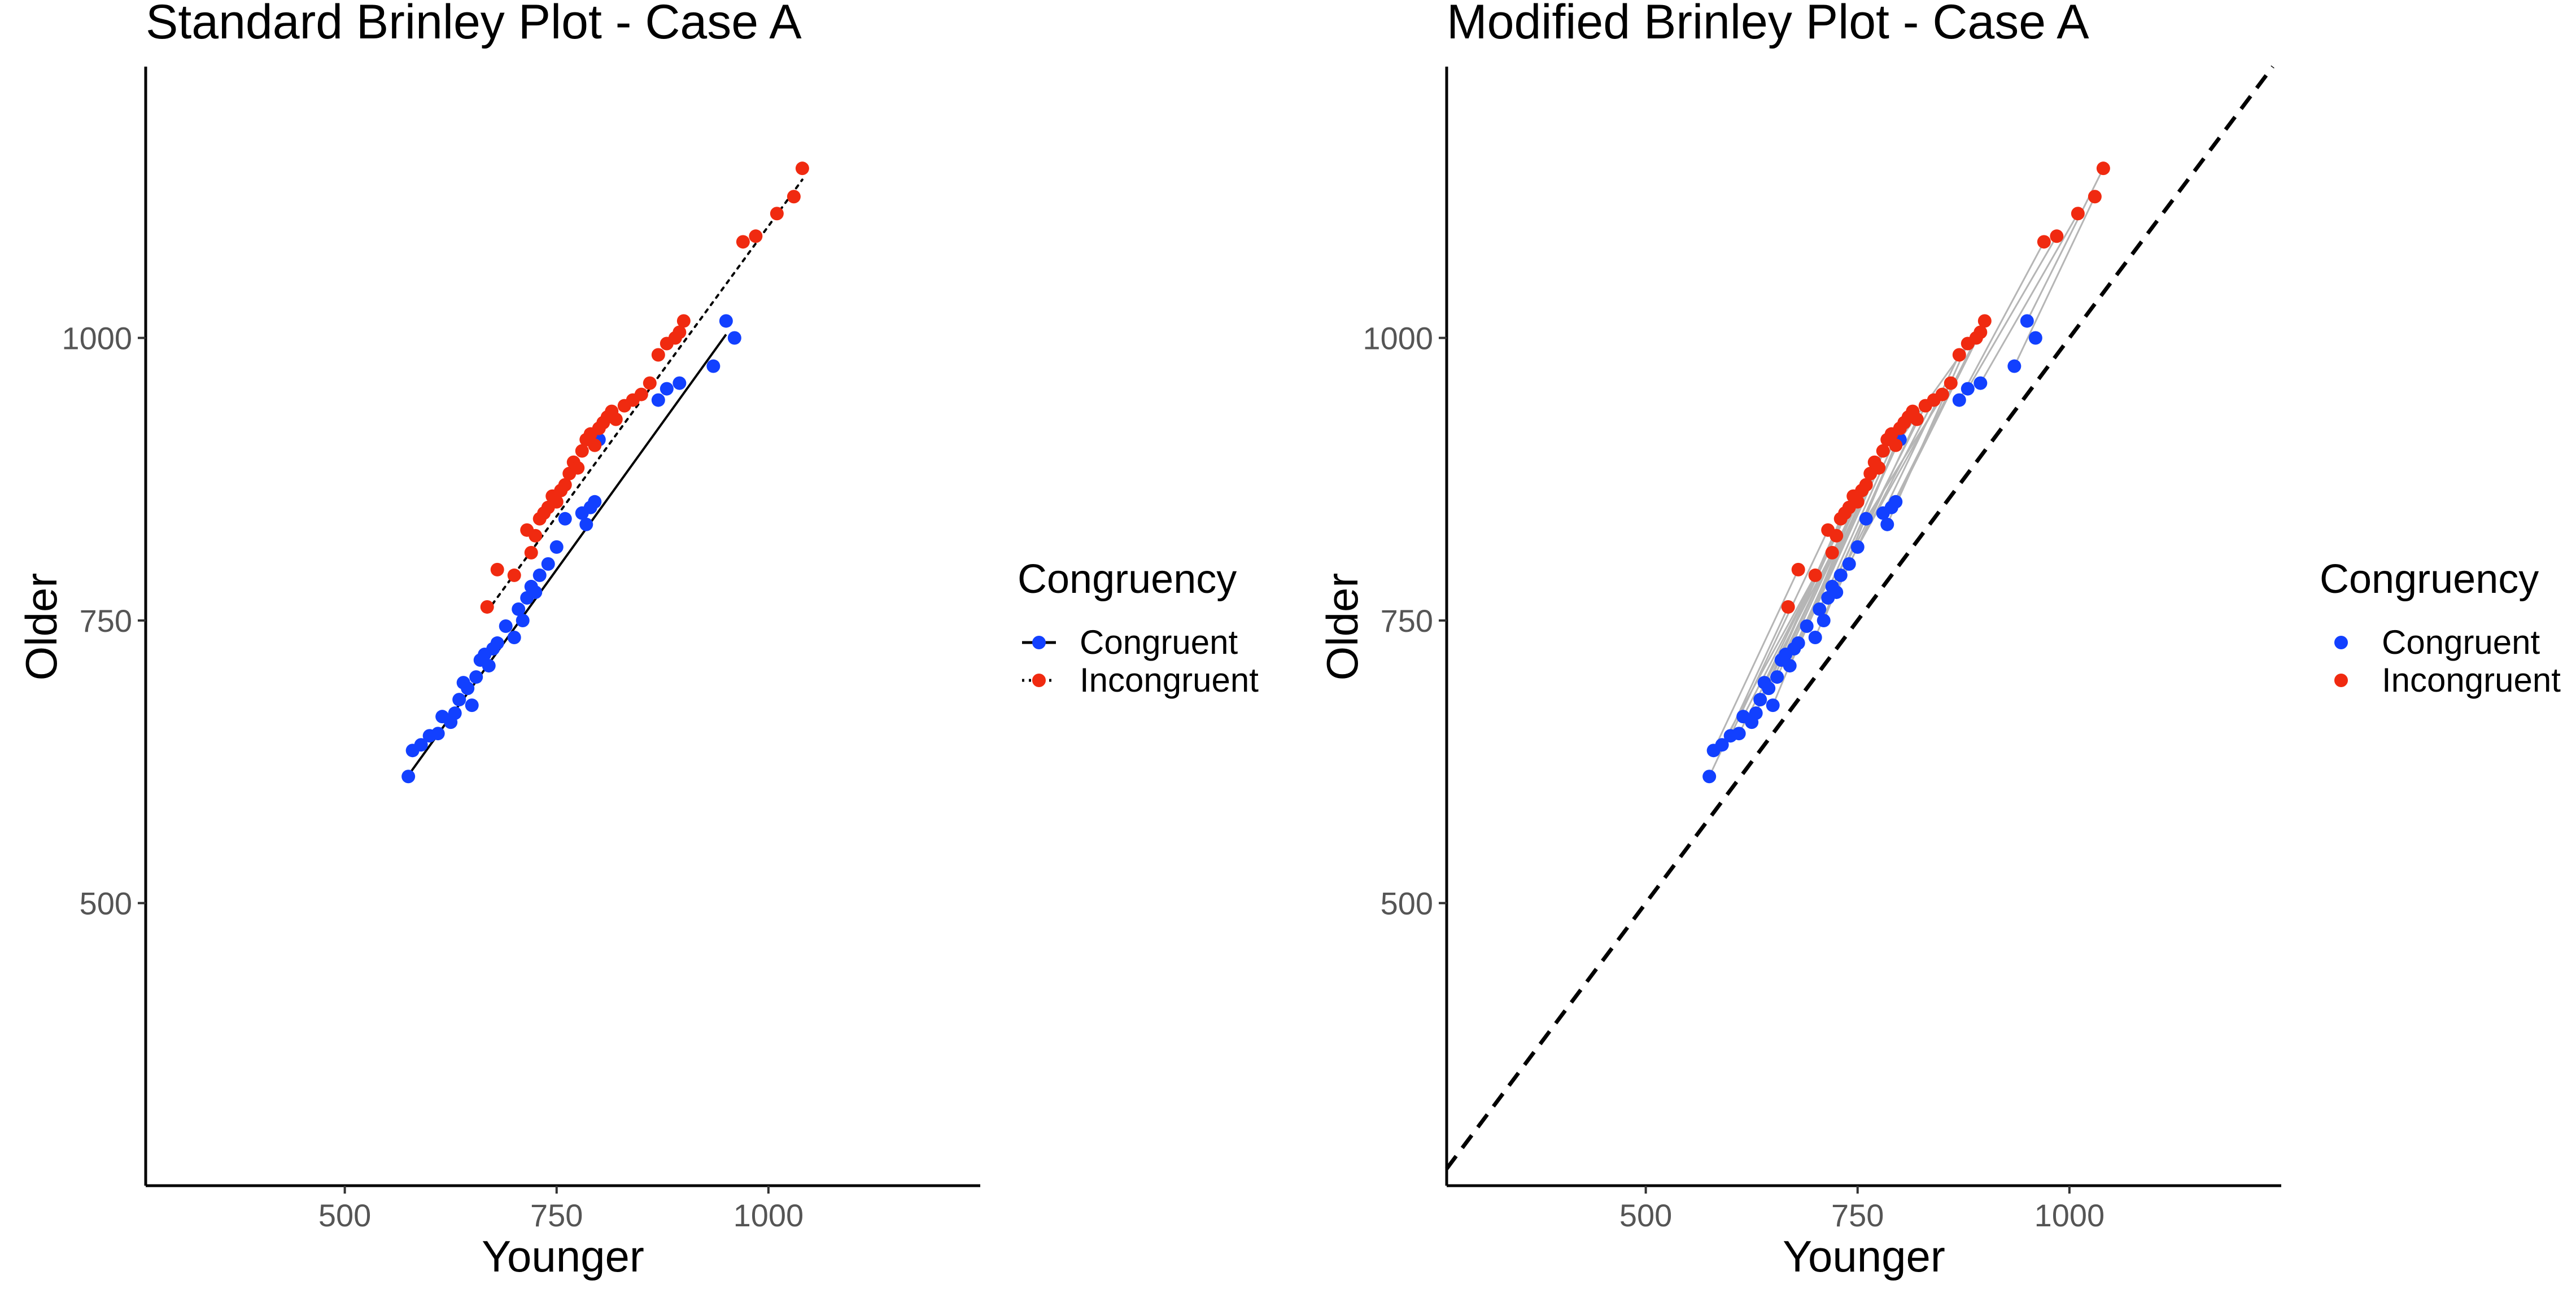 Image resolution: width=2576 pixels, height=1289 pixels. I want to click on y-tick-label: 1000, so click(97, 338).